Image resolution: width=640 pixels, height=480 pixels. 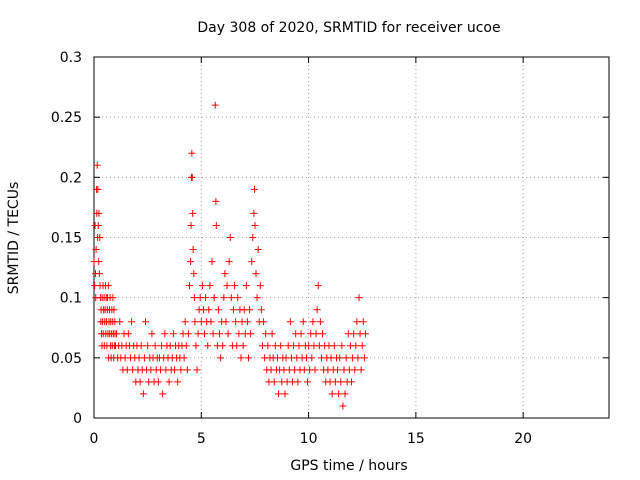 What do you see at coordinates (14, 238) in the screenshot?
I see `y-axis-label: SRMTID / TECUs` at bounding box center [14, 238].